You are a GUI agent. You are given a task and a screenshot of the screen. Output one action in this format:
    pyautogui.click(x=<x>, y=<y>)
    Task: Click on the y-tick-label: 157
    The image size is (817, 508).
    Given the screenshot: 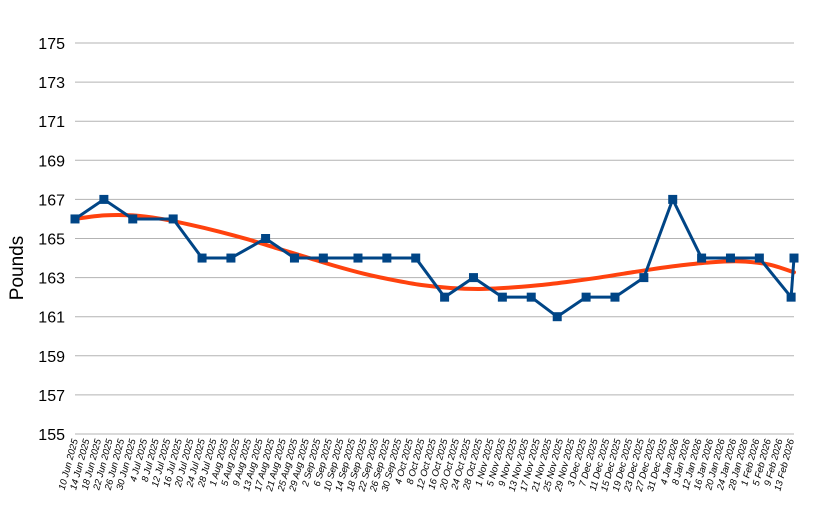 What is the action you would take?
    pyautogui.click(x=51, y=396)
    